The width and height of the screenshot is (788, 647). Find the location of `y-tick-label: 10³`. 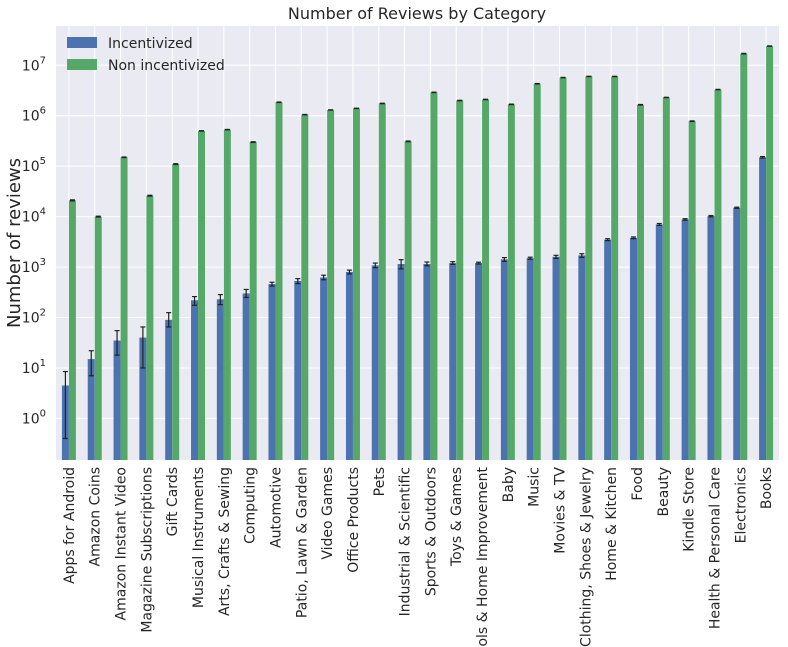

y-tick-label: 10³ is located at coordinates (34, 266).